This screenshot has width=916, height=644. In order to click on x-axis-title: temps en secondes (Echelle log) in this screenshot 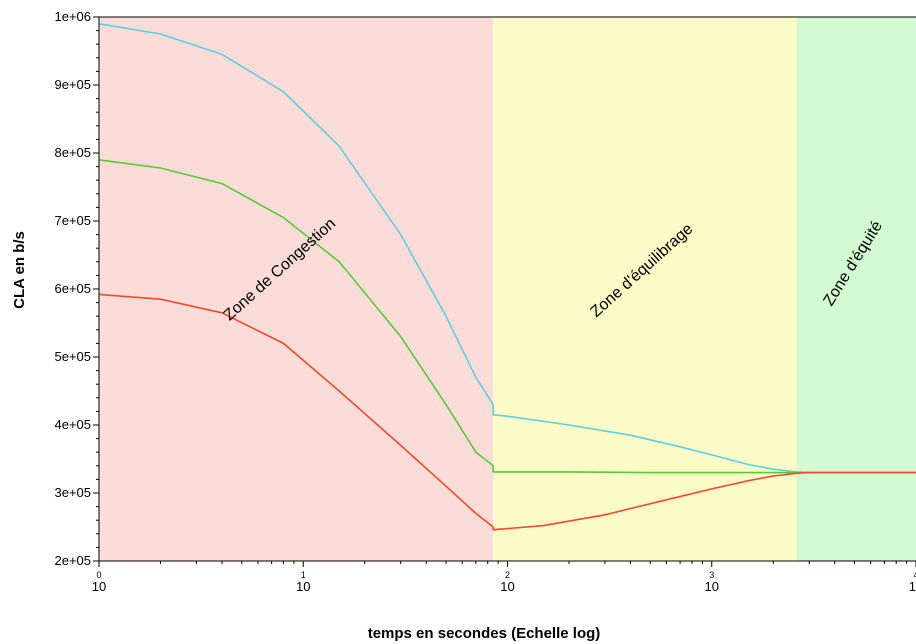, I will do `click(484, 633)`.